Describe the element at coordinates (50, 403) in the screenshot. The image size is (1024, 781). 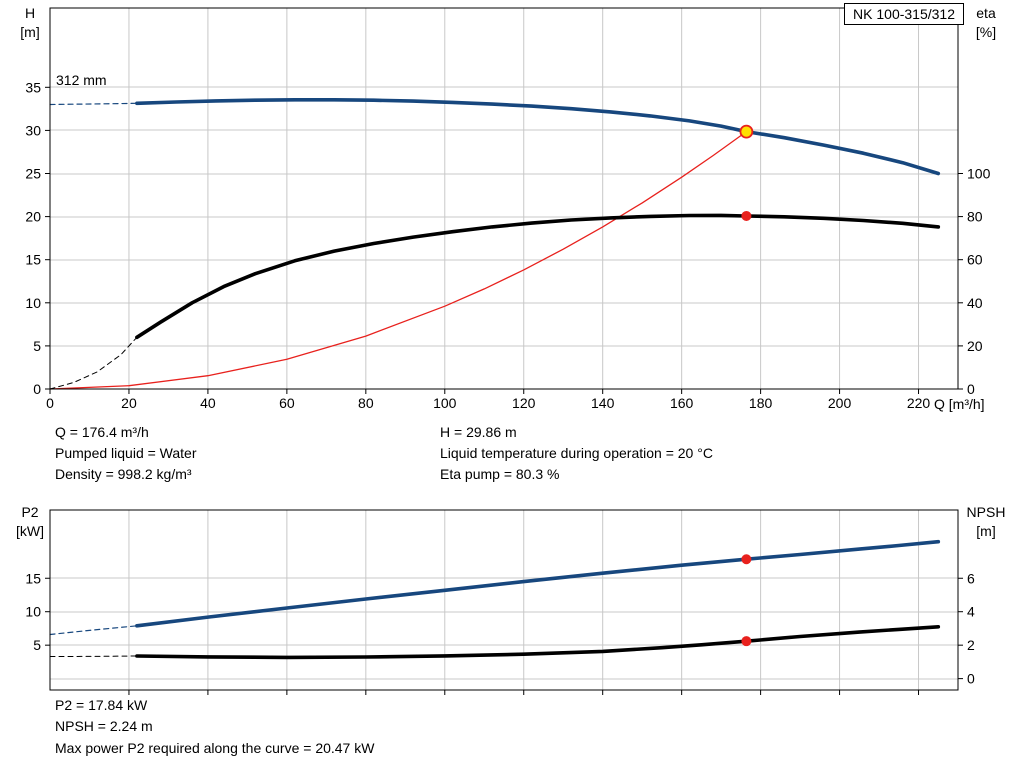
I see `x-tick-label: 0` at that location.